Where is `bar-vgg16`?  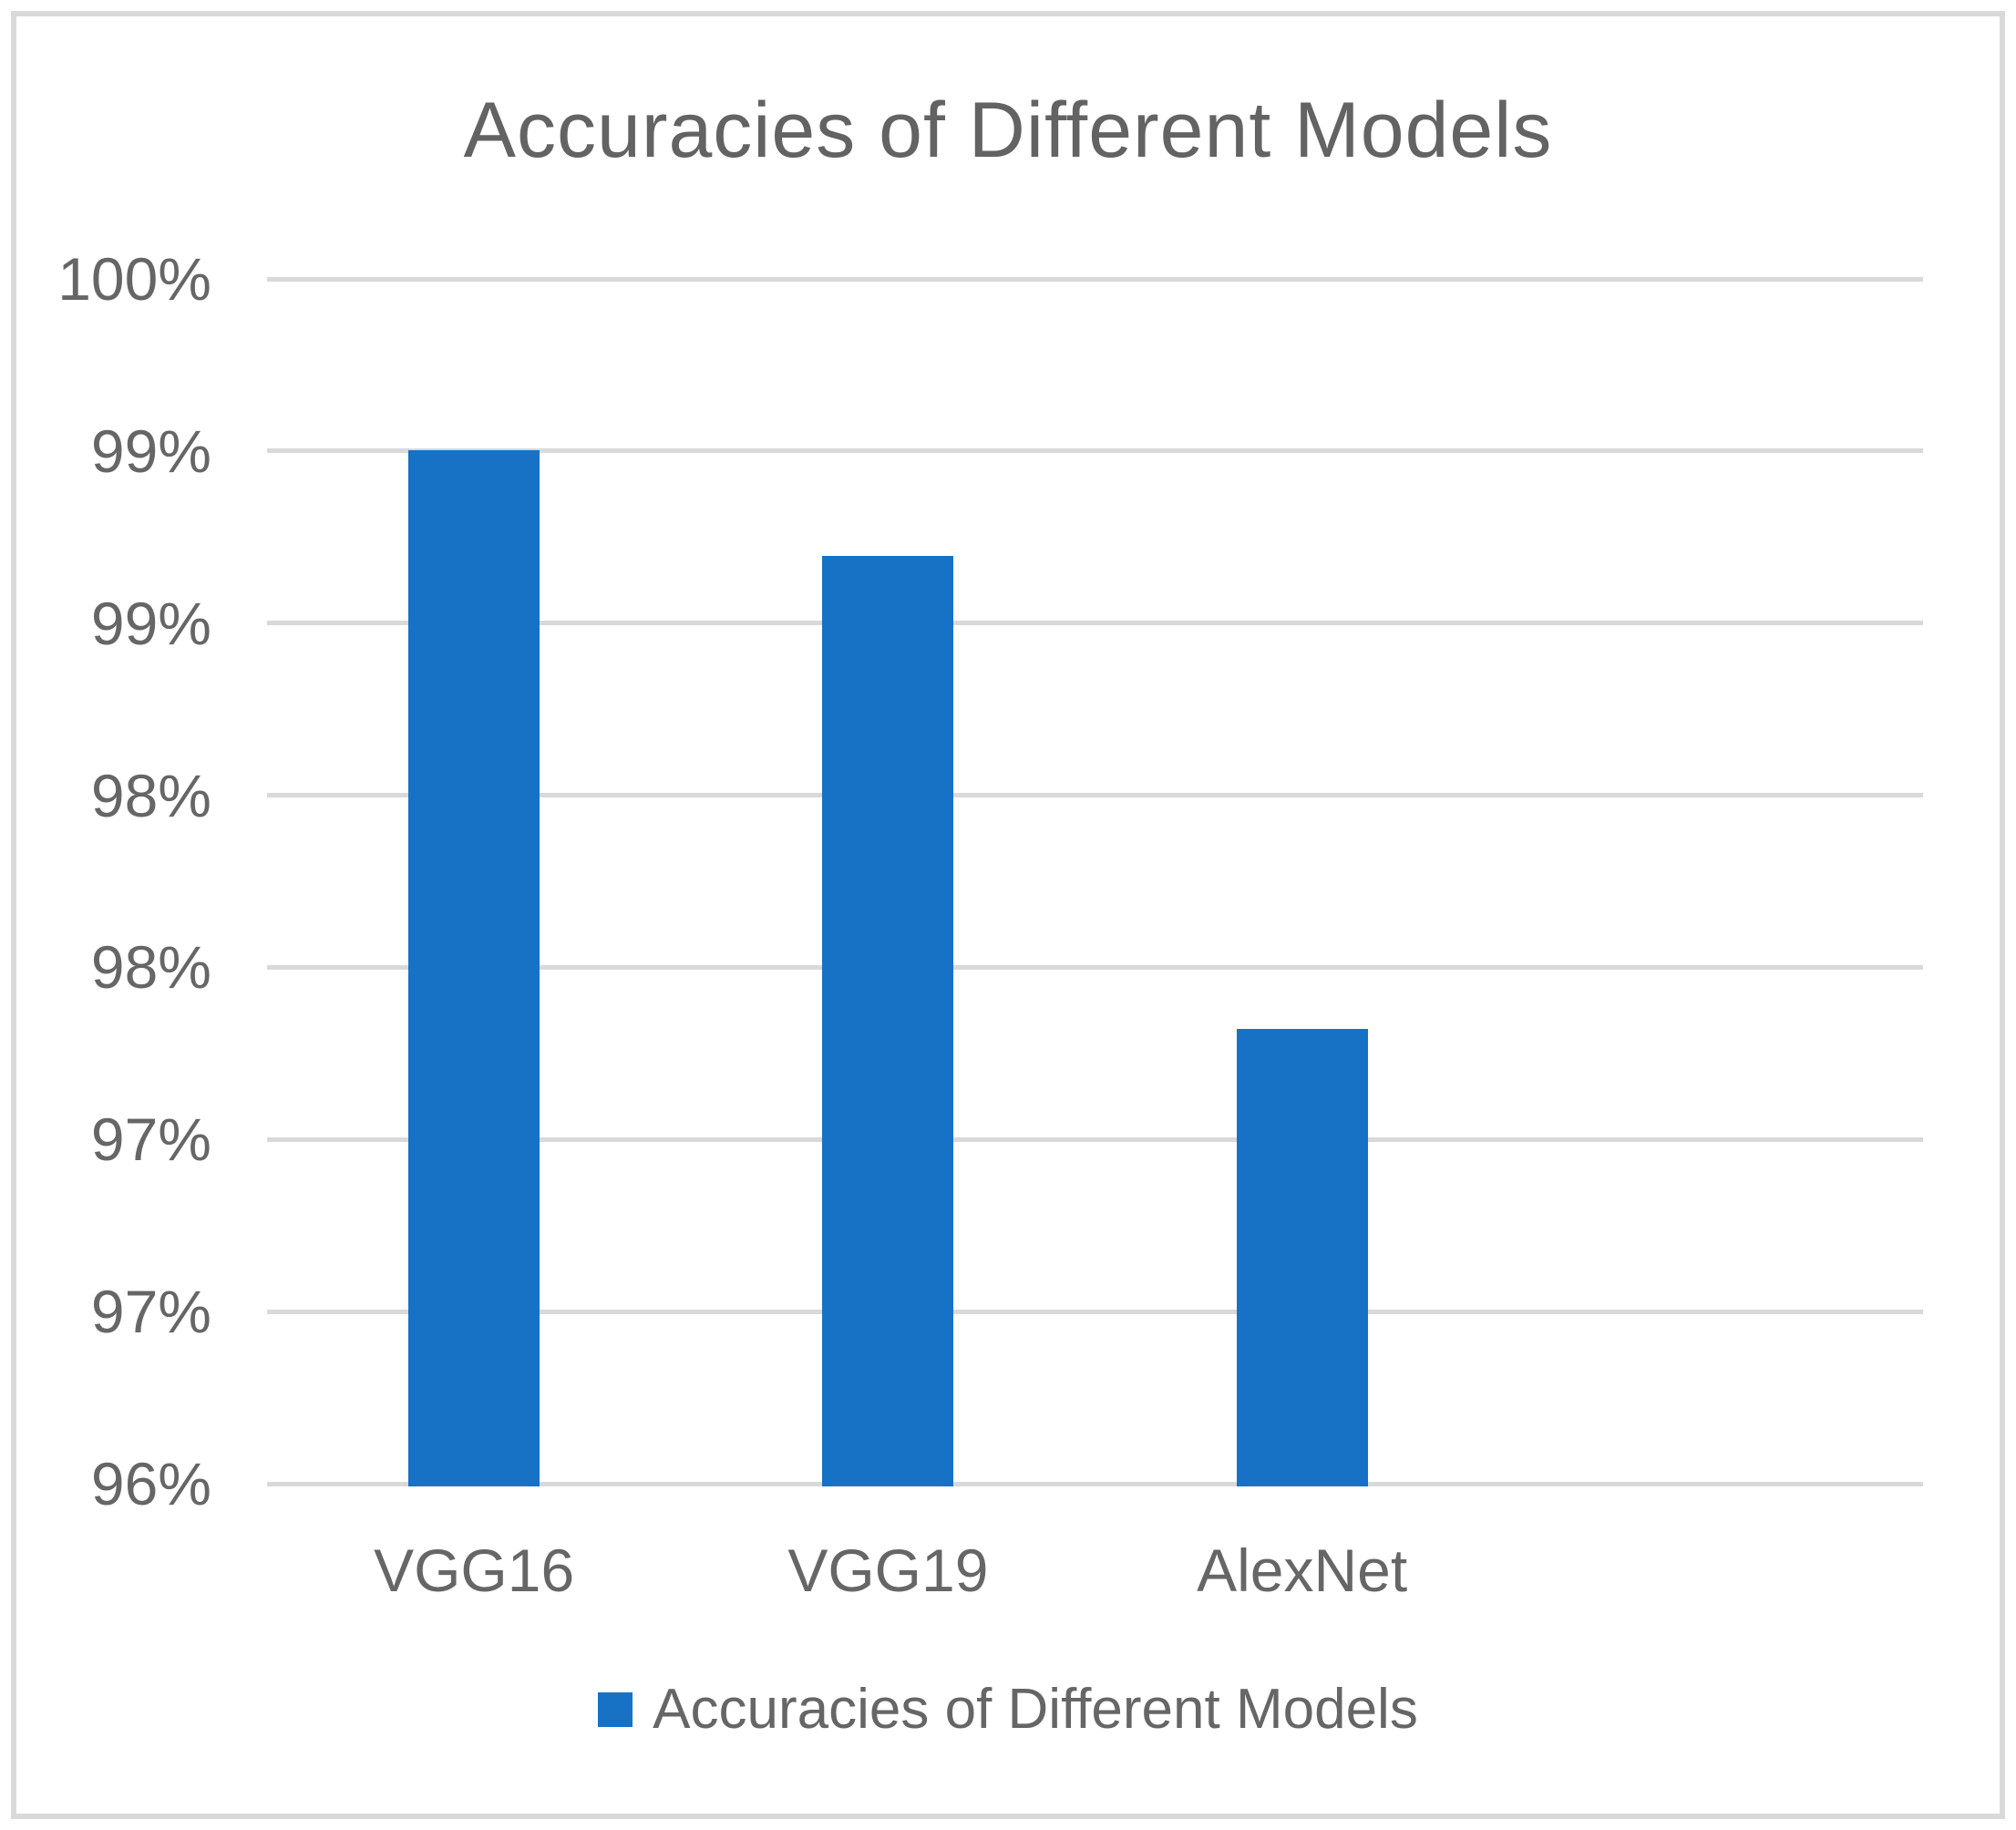 bar-vgg16 is located at coordinates (474, 968).